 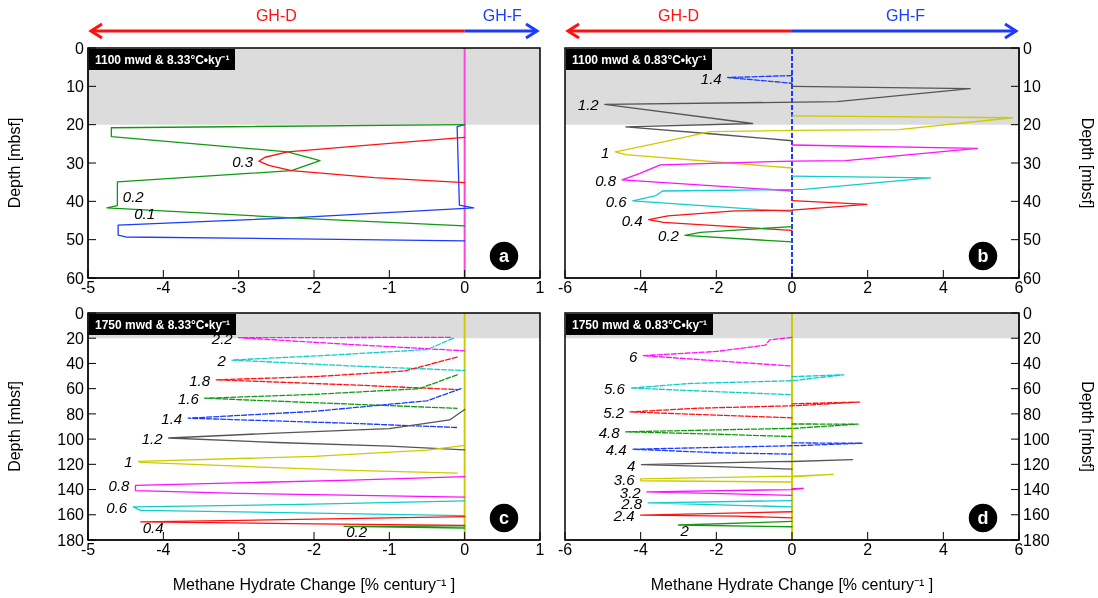 What do you see at coordinates (614, 412) in the screenshot?
I see `series-label: 5.2` at bounding box center [614, 412].